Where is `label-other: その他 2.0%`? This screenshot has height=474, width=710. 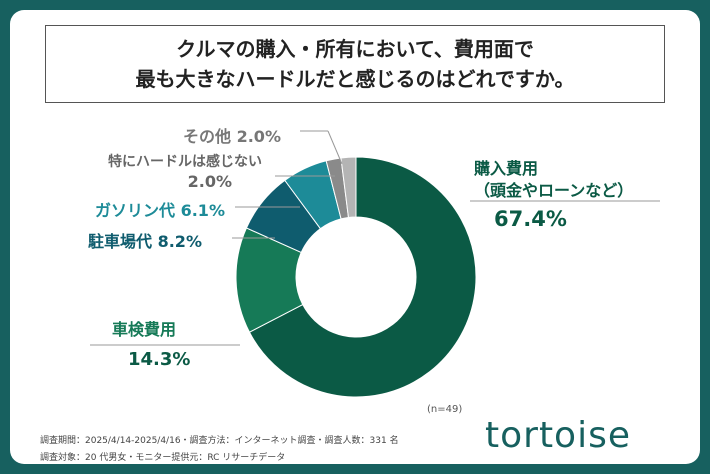 label-other: その他 2.0% is located at coordinates (232, 136).